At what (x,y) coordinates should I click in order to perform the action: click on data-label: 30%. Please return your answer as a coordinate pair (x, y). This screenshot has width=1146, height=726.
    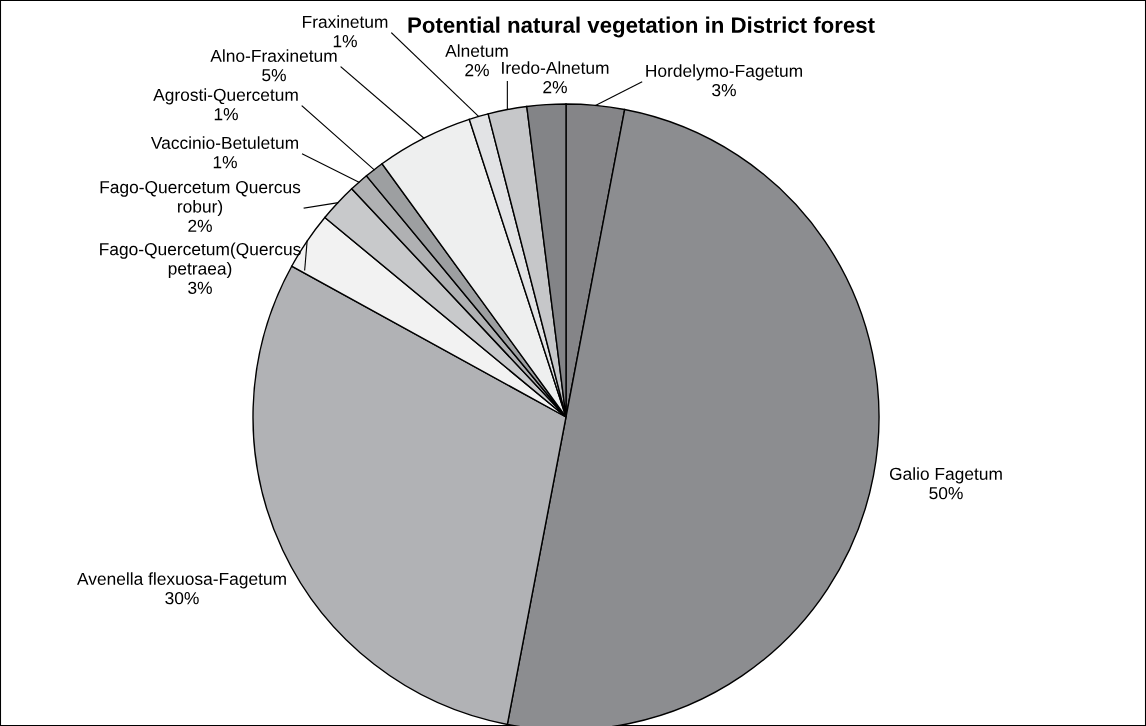
    Looking at the image, I should click on (182, 598).